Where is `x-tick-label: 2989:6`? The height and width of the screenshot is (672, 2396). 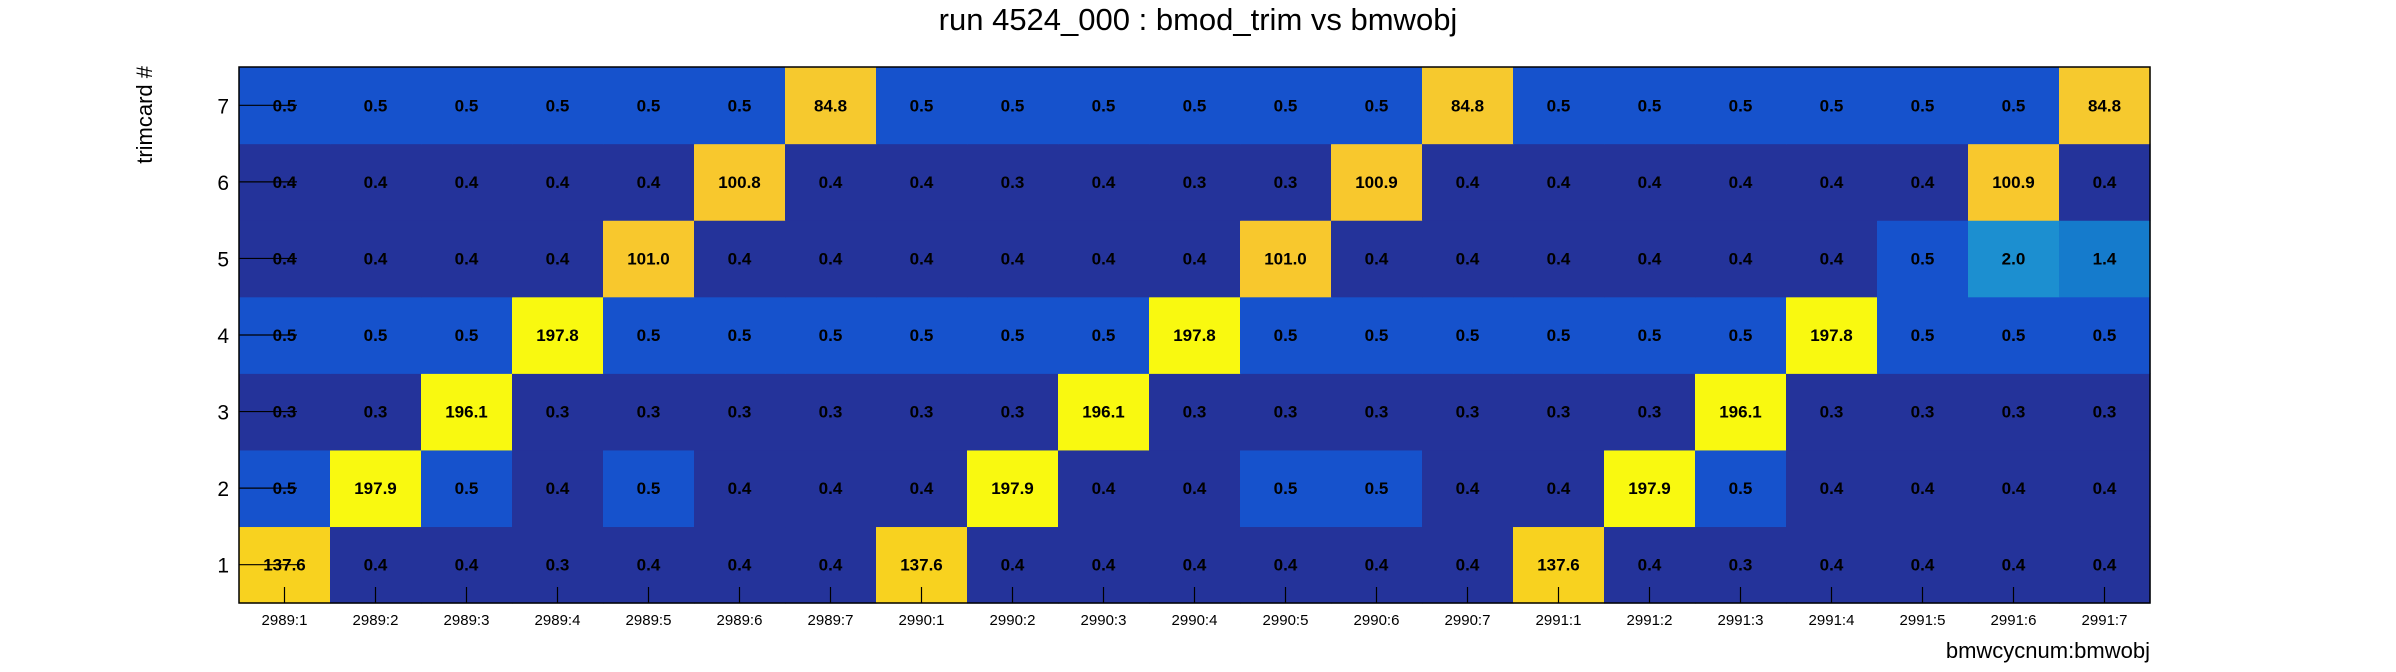
x-tick-label: 2989:6 is located at coordinates (740, 620).